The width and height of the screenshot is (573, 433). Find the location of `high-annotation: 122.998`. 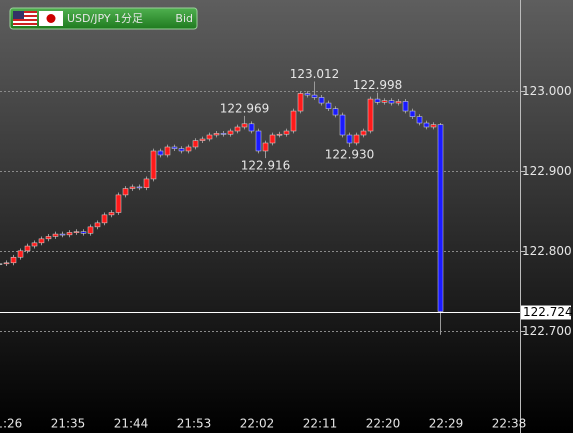

high-annotation: 122.998 is located at coordinates (378, 85).